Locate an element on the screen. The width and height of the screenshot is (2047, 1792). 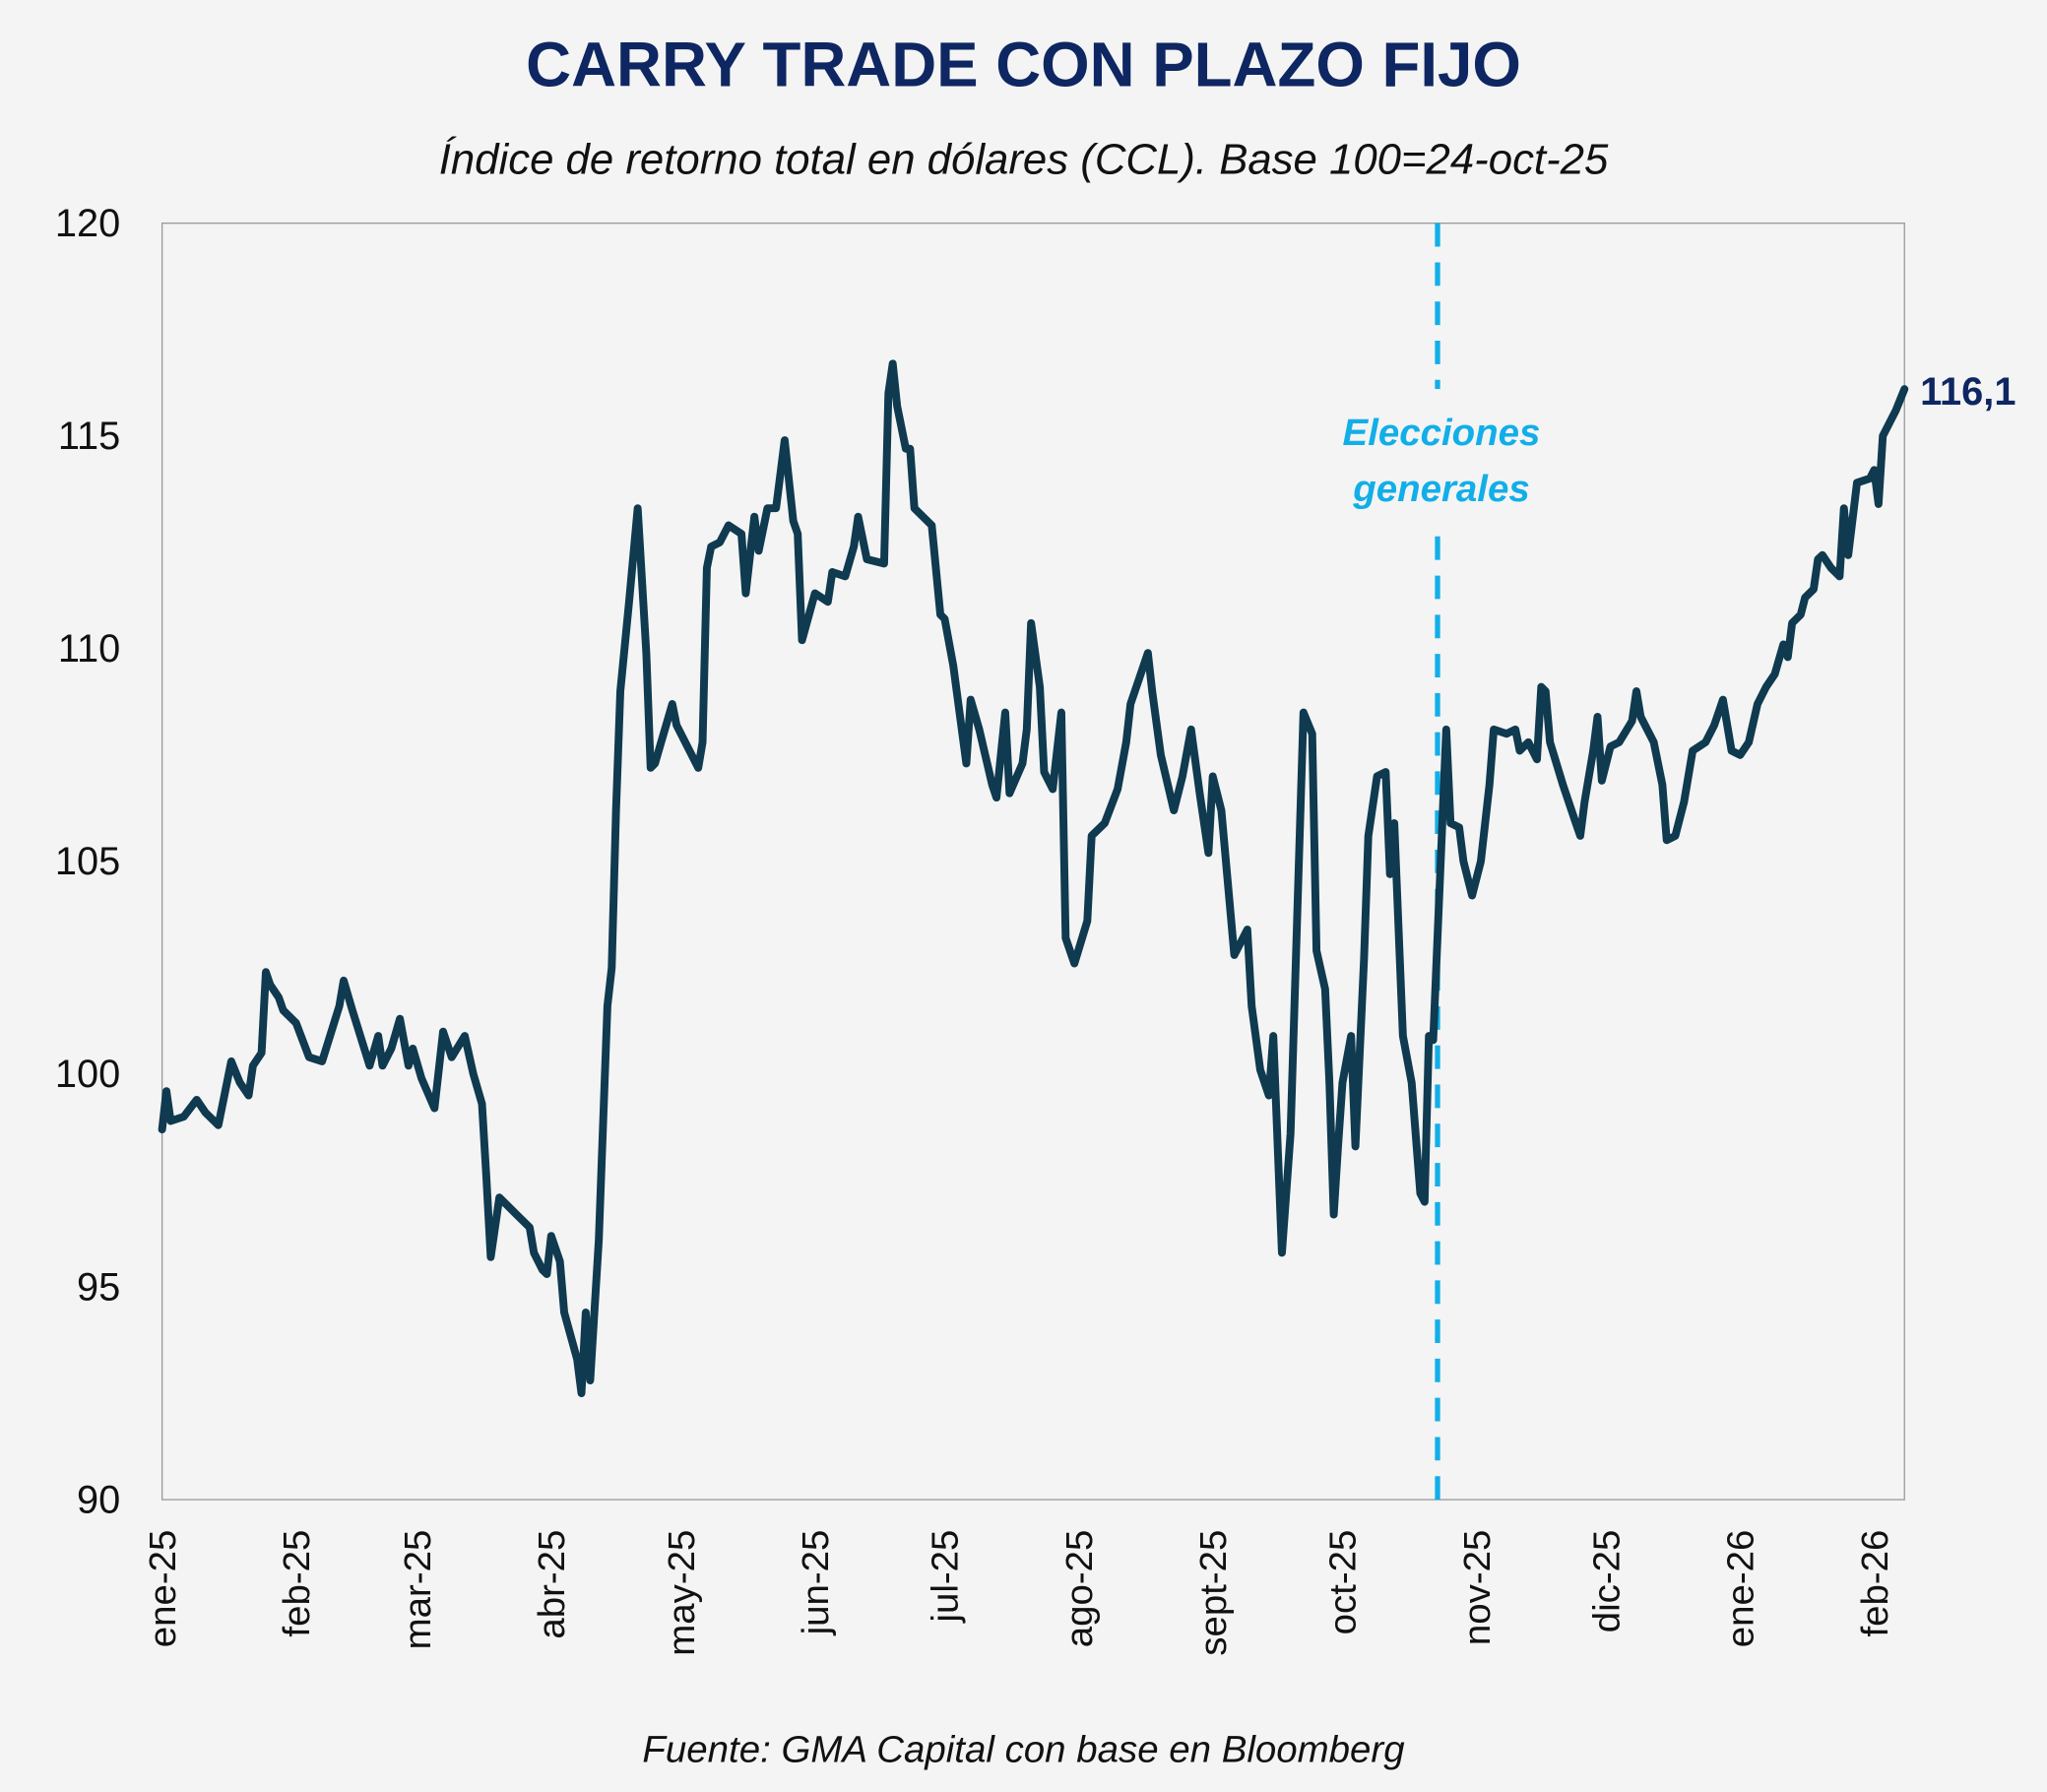
chart-title: CARRY TRADE CON PLAZO FIJO is located at coordinates (1023, 64).